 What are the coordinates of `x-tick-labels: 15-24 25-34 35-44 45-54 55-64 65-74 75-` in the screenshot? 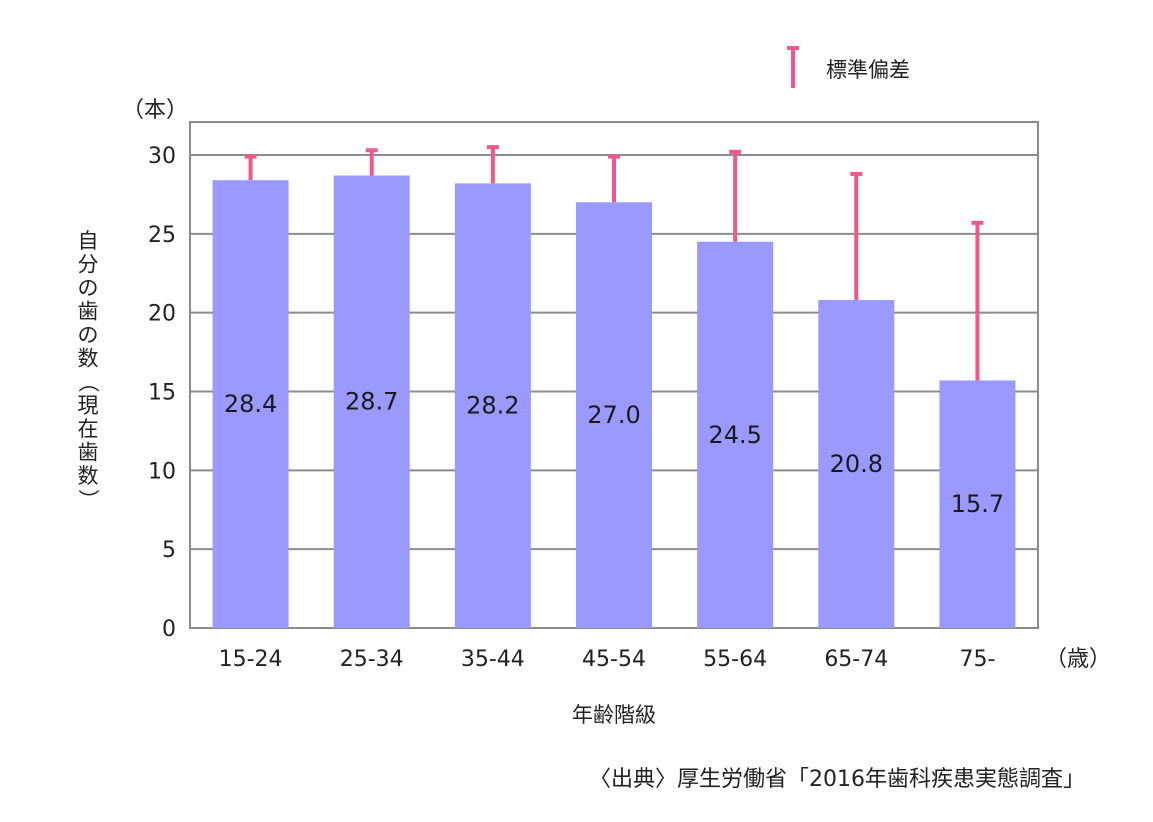 It's located at (607, 659).